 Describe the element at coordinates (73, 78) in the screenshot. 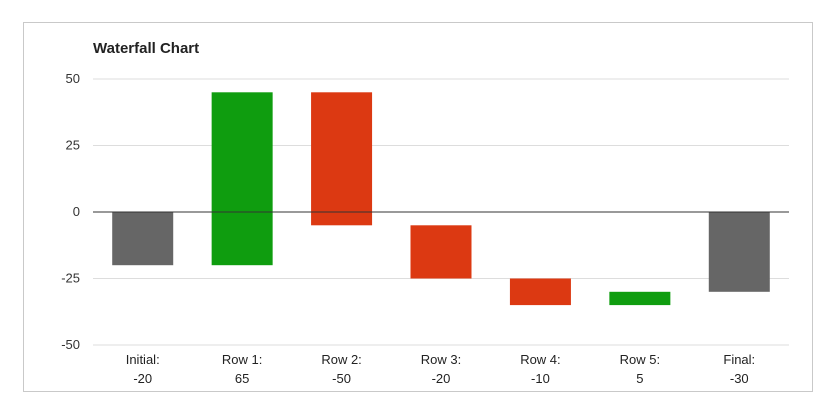

I see `y-tick-label: 50` at that location.